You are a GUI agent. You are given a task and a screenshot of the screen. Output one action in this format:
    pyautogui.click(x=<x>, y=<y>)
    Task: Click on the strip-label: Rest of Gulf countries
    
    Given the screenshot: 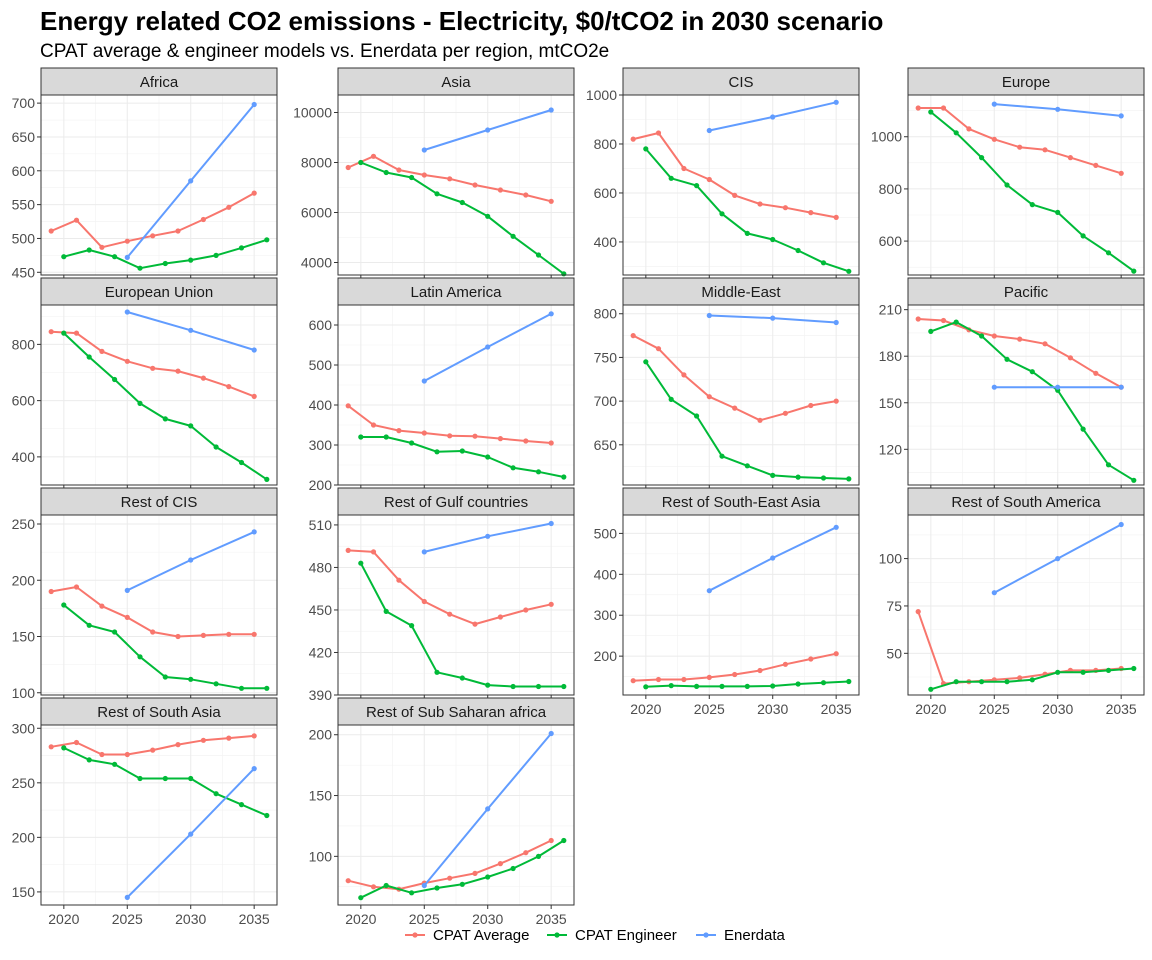 What is the action you would take?
    pyautogui.click(x=456, y=502)
    